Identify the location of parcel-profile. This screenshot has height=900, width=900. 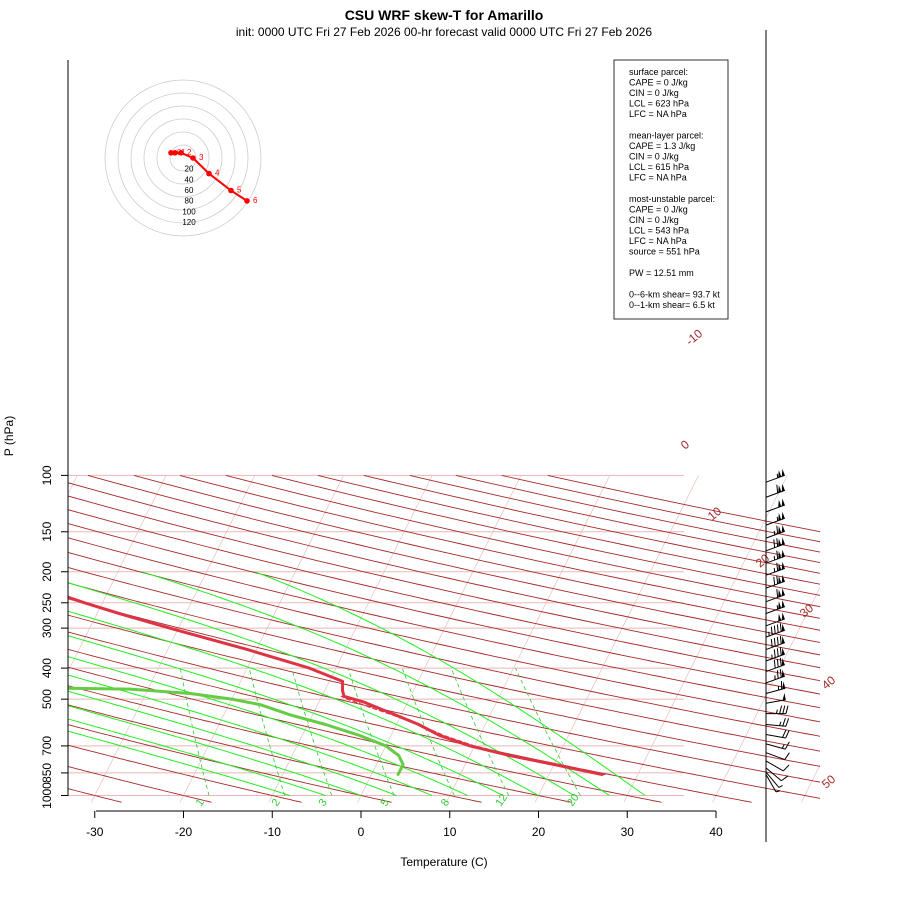
(473, 735).